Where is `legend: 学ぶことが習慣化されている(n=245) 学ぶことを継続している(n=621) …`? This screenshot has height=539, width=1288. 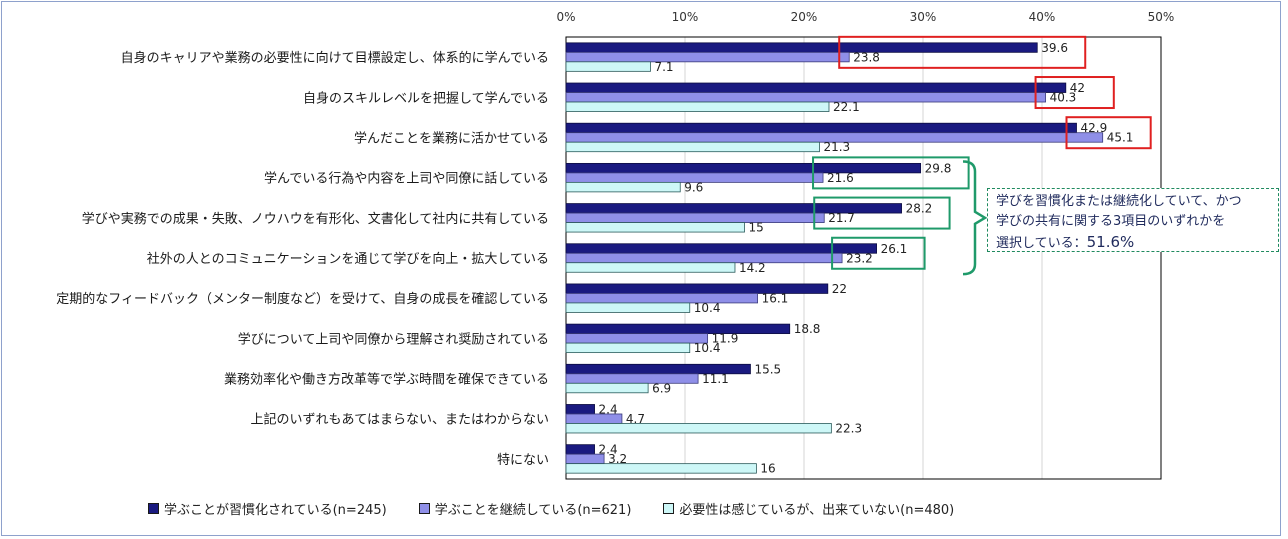 legend: 学ぶことが習慣化されている(n=245) 学ぶことを継続している(n=621) … is located at coordinates (567, 508).